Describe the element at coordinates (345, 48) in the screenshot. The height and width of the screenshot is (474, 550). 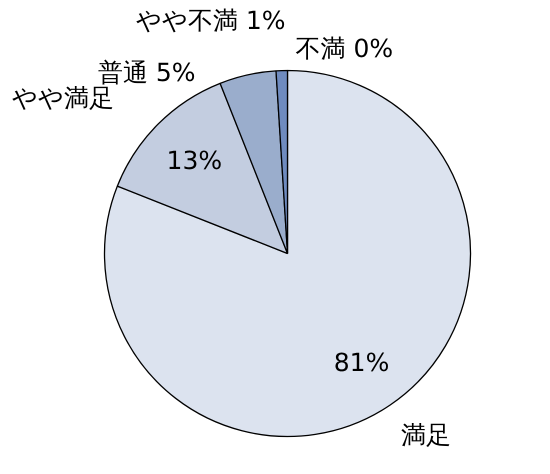
I see `category-label: 不満 0%` at that location.